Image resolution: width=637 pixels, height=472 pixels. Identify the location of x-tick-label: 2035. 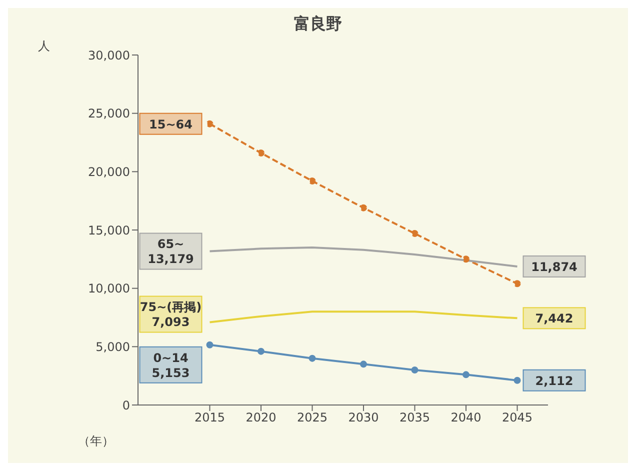
(414, 417).